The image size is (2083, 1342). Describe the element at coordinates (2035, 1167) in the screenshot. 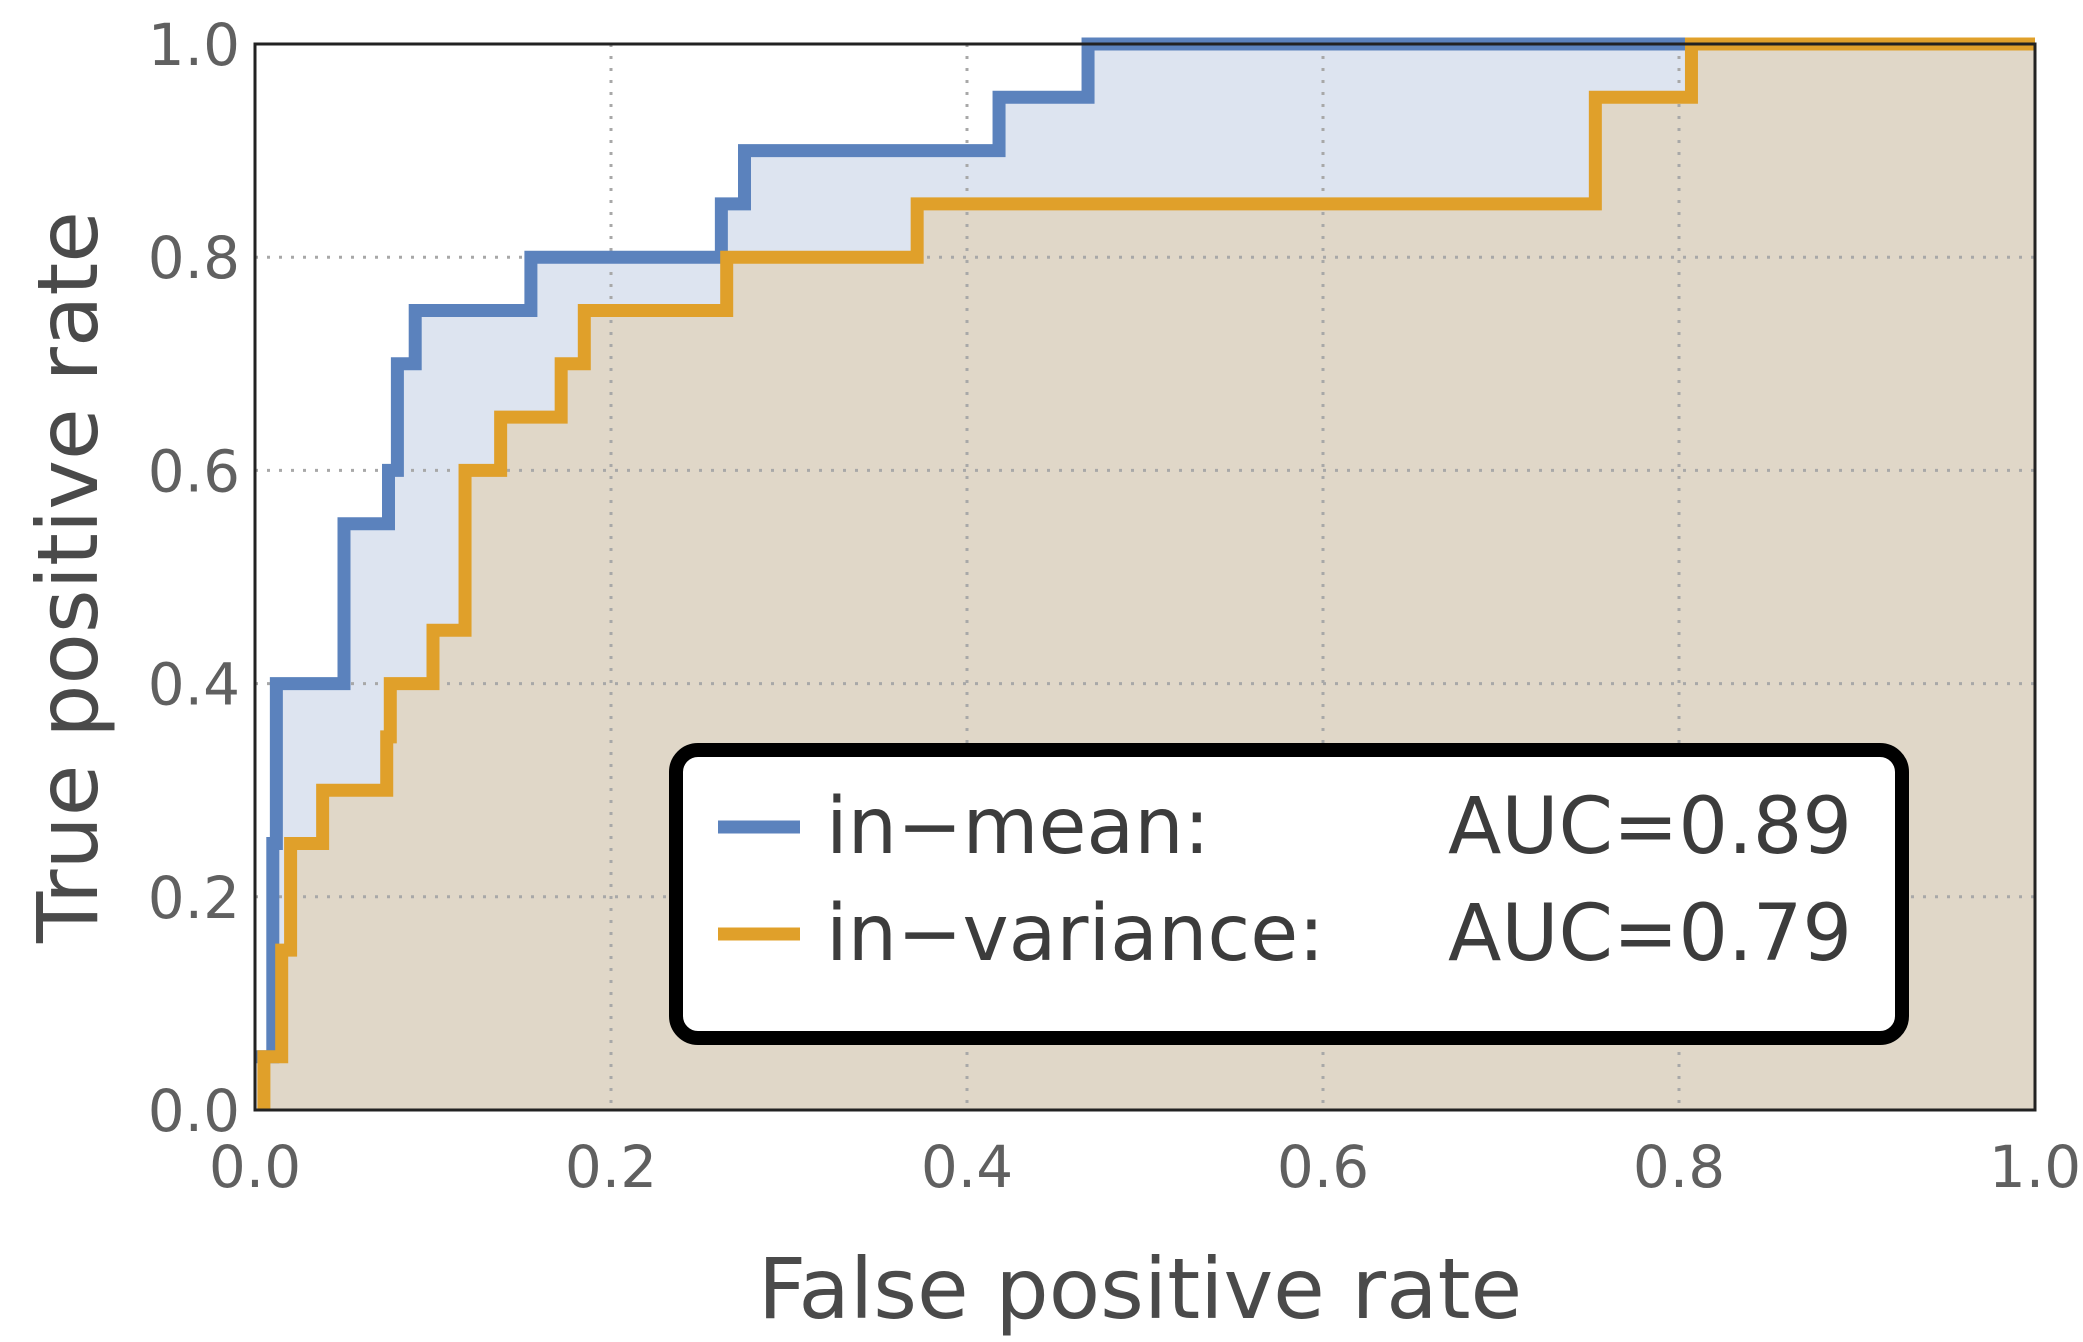

I see `x-tick-label: 1.0` at that location.